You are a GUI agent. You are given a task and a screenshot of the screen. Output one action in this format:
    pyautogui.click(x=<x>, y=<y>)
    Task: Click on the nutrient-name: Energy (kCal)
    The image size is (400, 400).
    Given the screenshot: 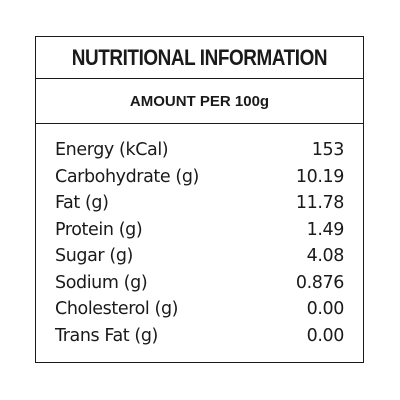 What is the action you would take?
    pyautogui.click(x=112, y=150)
    